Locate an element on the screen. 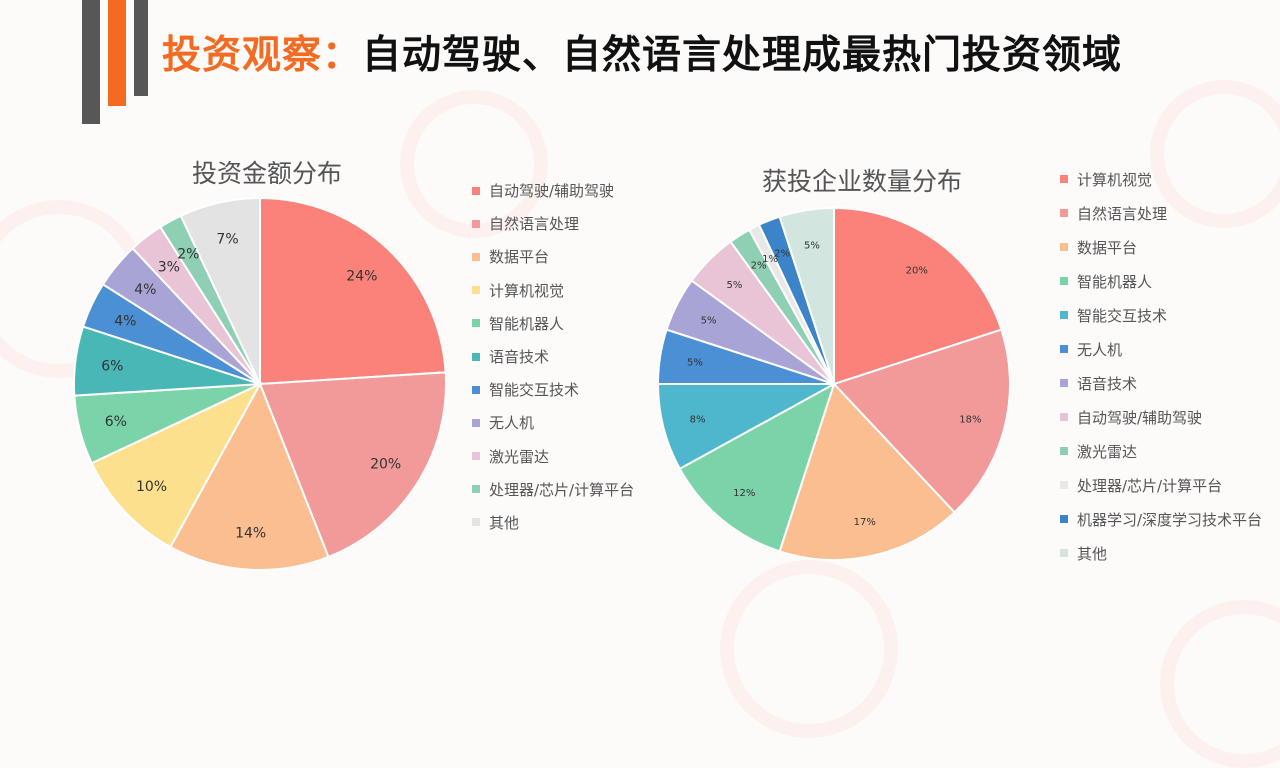  pie-data-label: 10% is located at coordinates (151, 487).